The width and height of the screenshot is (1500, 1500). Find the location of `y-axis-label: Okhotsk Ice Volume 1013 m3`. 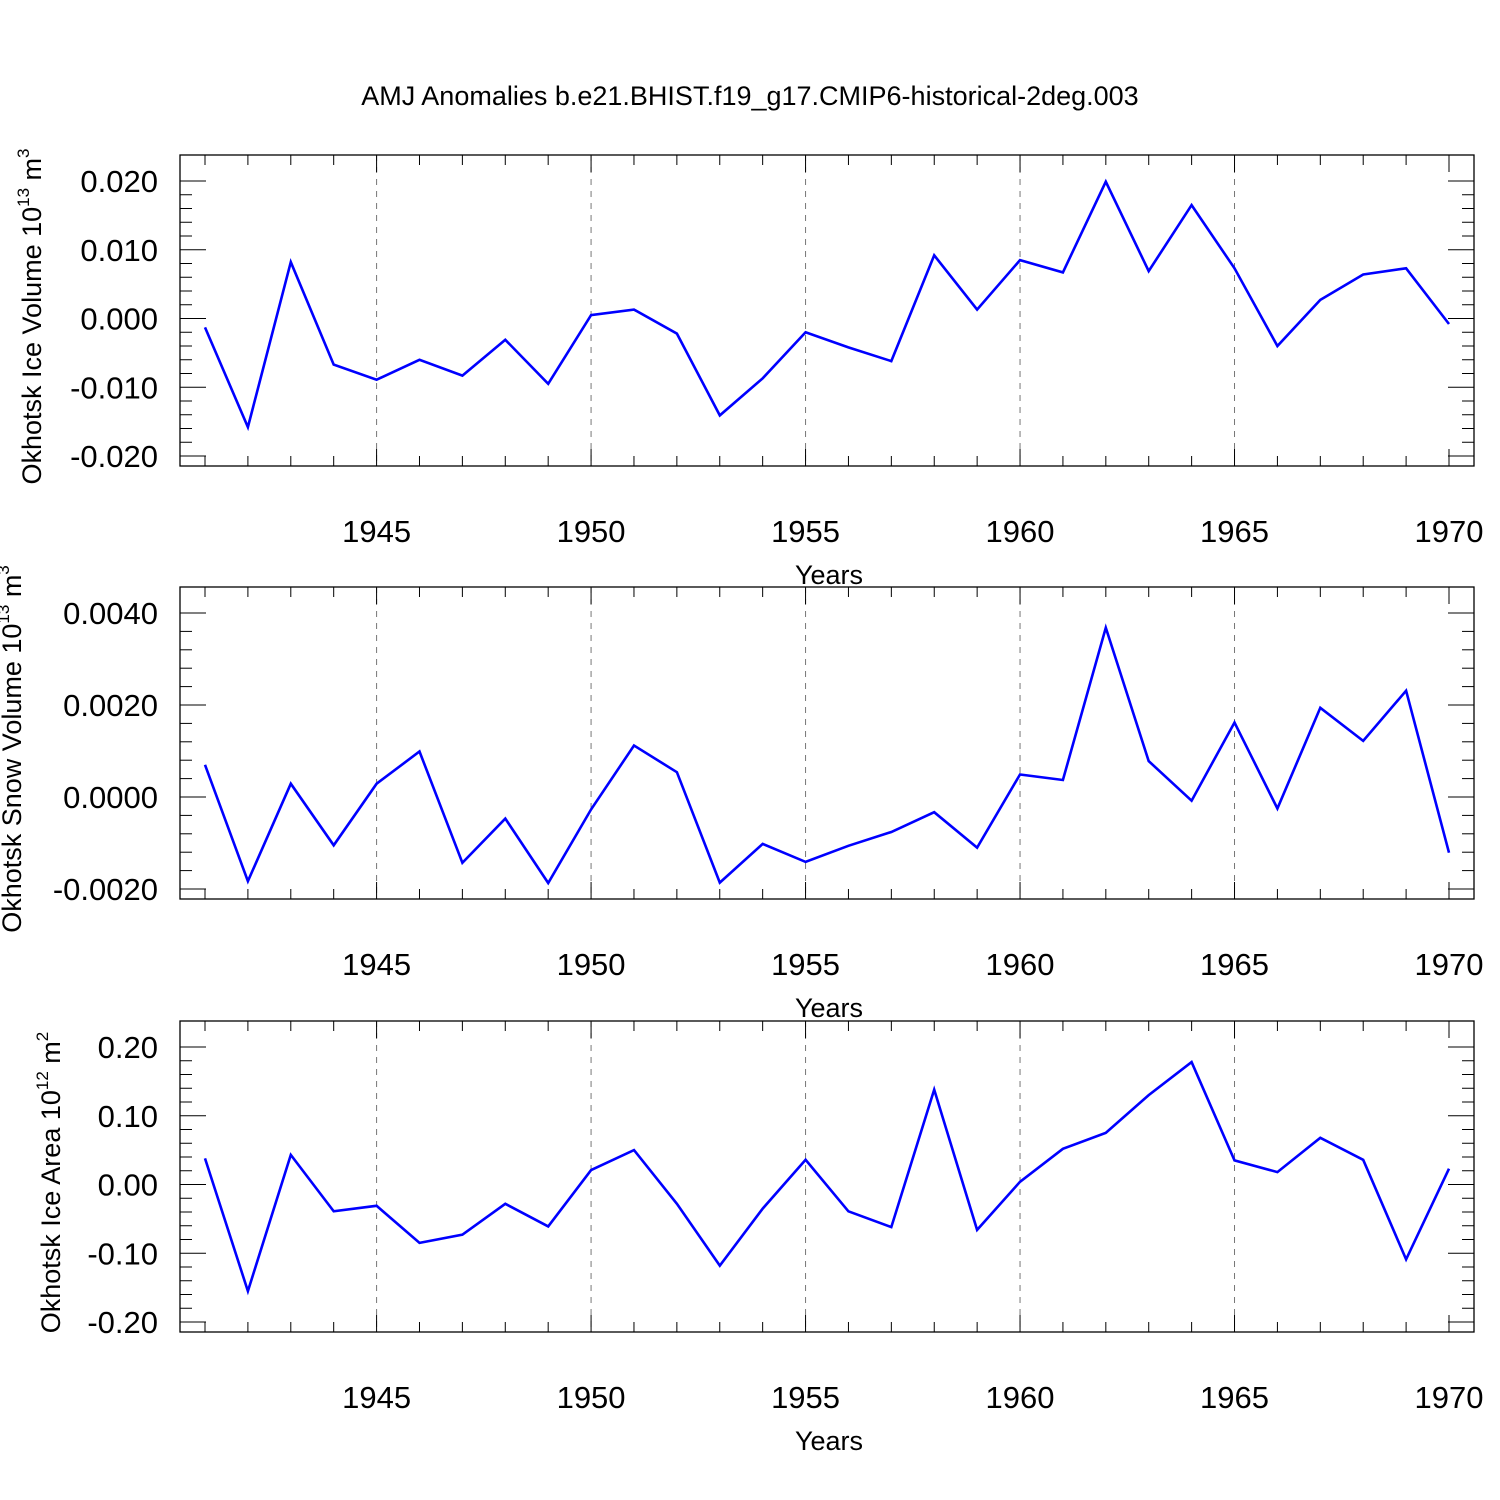

y-axis-label: Okhotsk Ice Volume 1013 m3 is located at coordinates (30, 316).